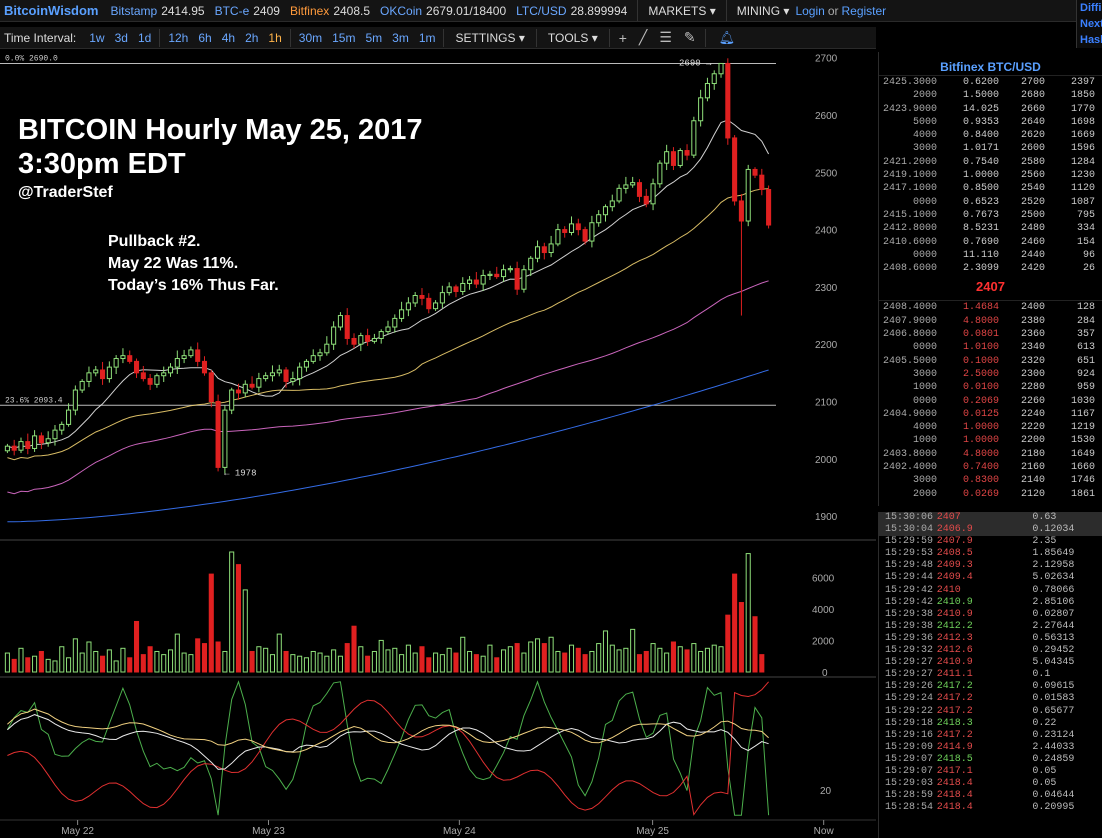 Image resolution: width=1102 pixels, height=838 pixels. I want to click on ask-row: 0000 11.110 2440 96, so click(990, 255).